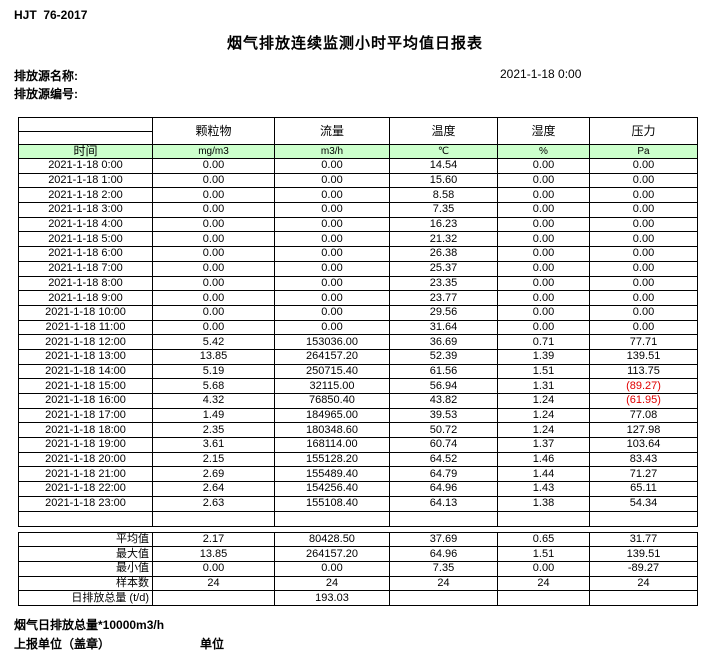  I want to click on time-cell: 2021-1-18 11:00, so click(85, 327).